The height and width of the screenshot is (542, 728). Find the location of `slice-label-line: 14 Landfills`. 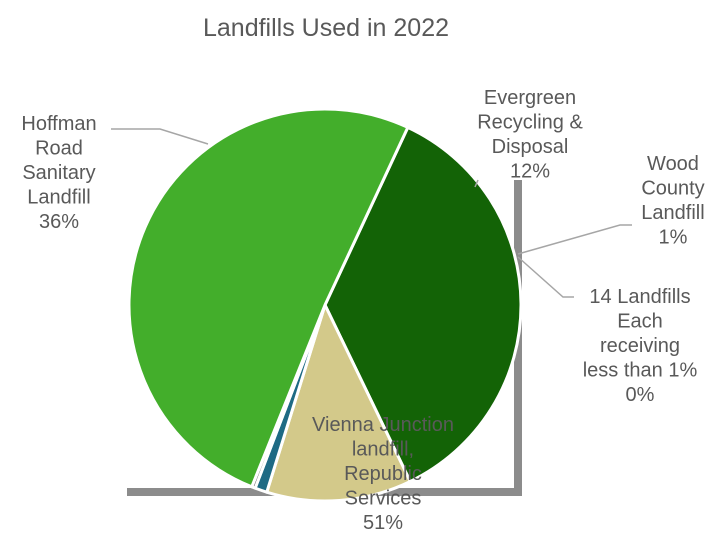

slice-label-line: 14 Landfills is located at coordinates (639, 297).